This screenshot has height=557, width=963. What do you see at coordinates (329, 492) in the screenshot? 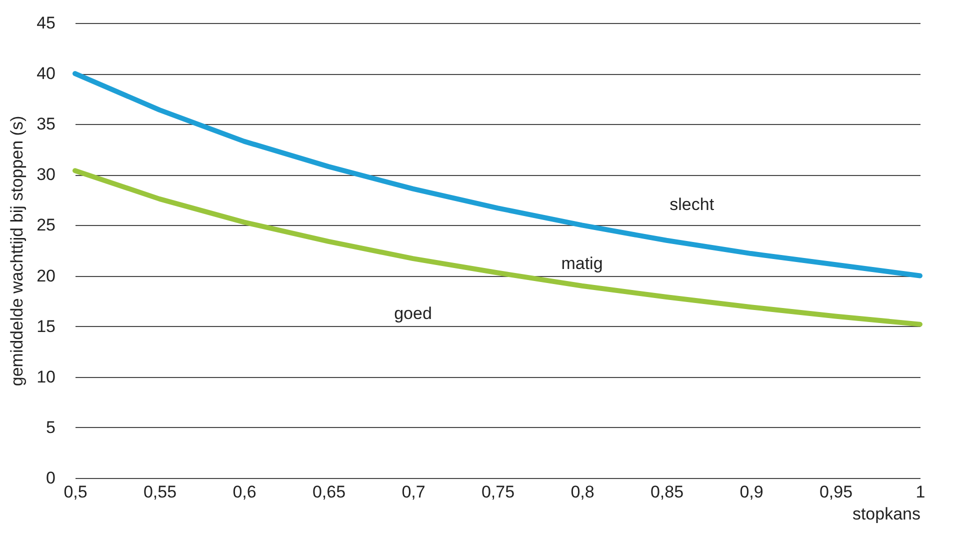
I see `x-tick-label: 0,65` at bounding box center [329, 492].